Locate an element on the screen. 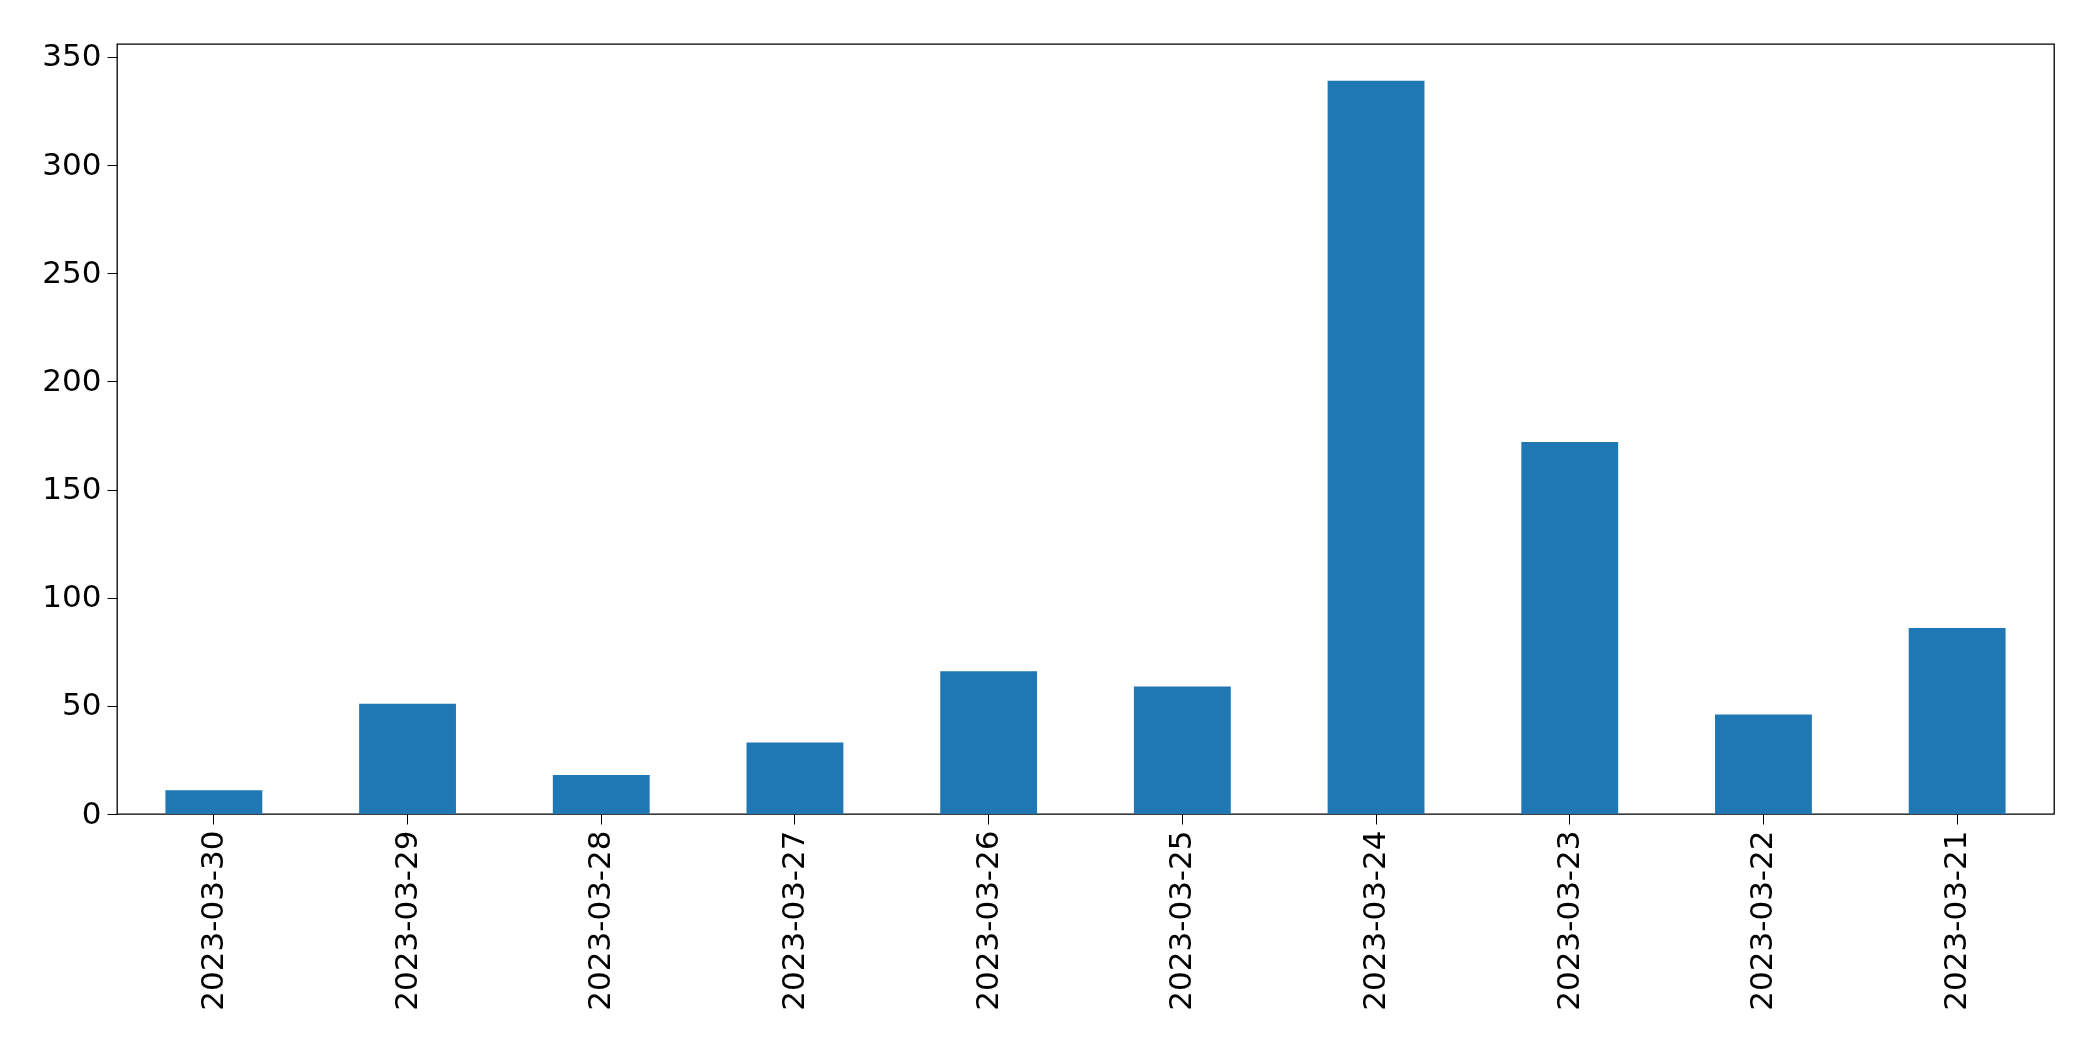 This screenshot has height=1062, width=2093. x-tick-label: 2023-03-25 is located at coordinates (1180, 920).